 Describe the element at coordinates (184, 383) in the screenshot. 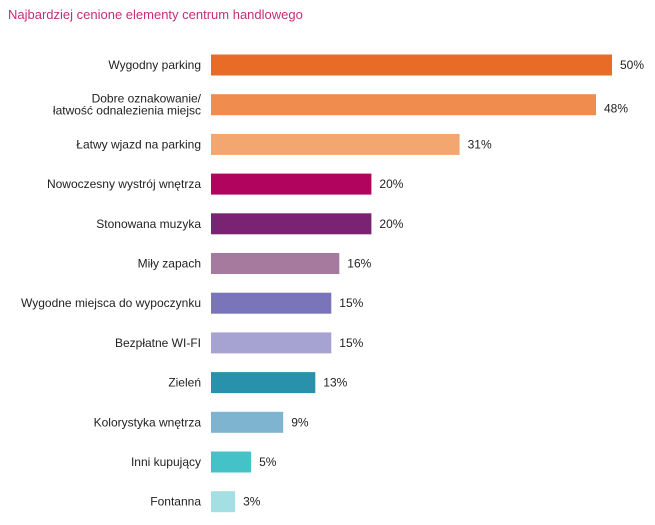

I see `category-label-8: Zieleń` at that location.